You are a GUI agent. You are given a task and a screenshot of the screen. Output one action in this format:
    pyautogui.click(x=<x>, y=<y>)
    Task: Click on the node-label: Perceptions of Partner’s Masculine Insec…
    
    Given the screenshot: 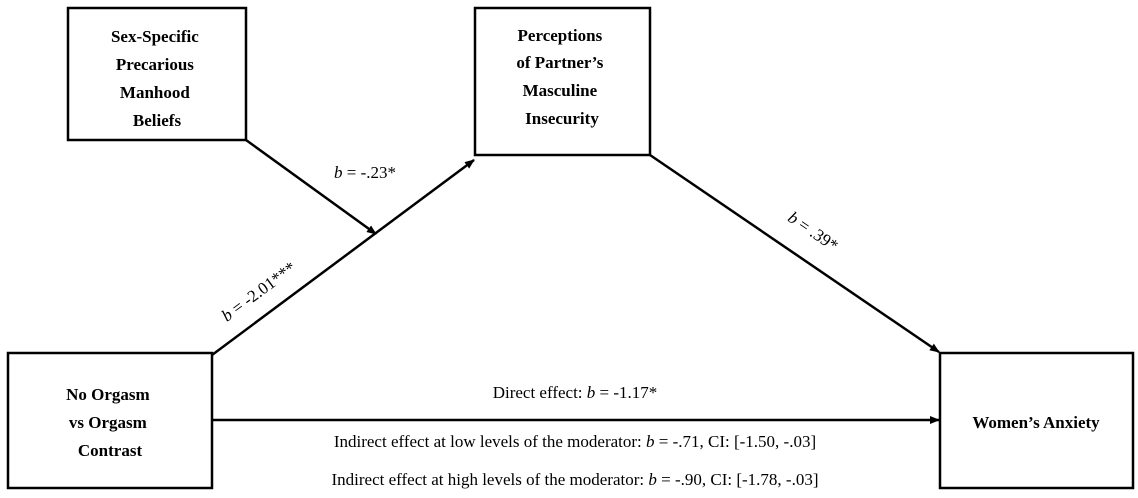 What is the action you would take?
    pyautogui.click(x=561, y=77)
    